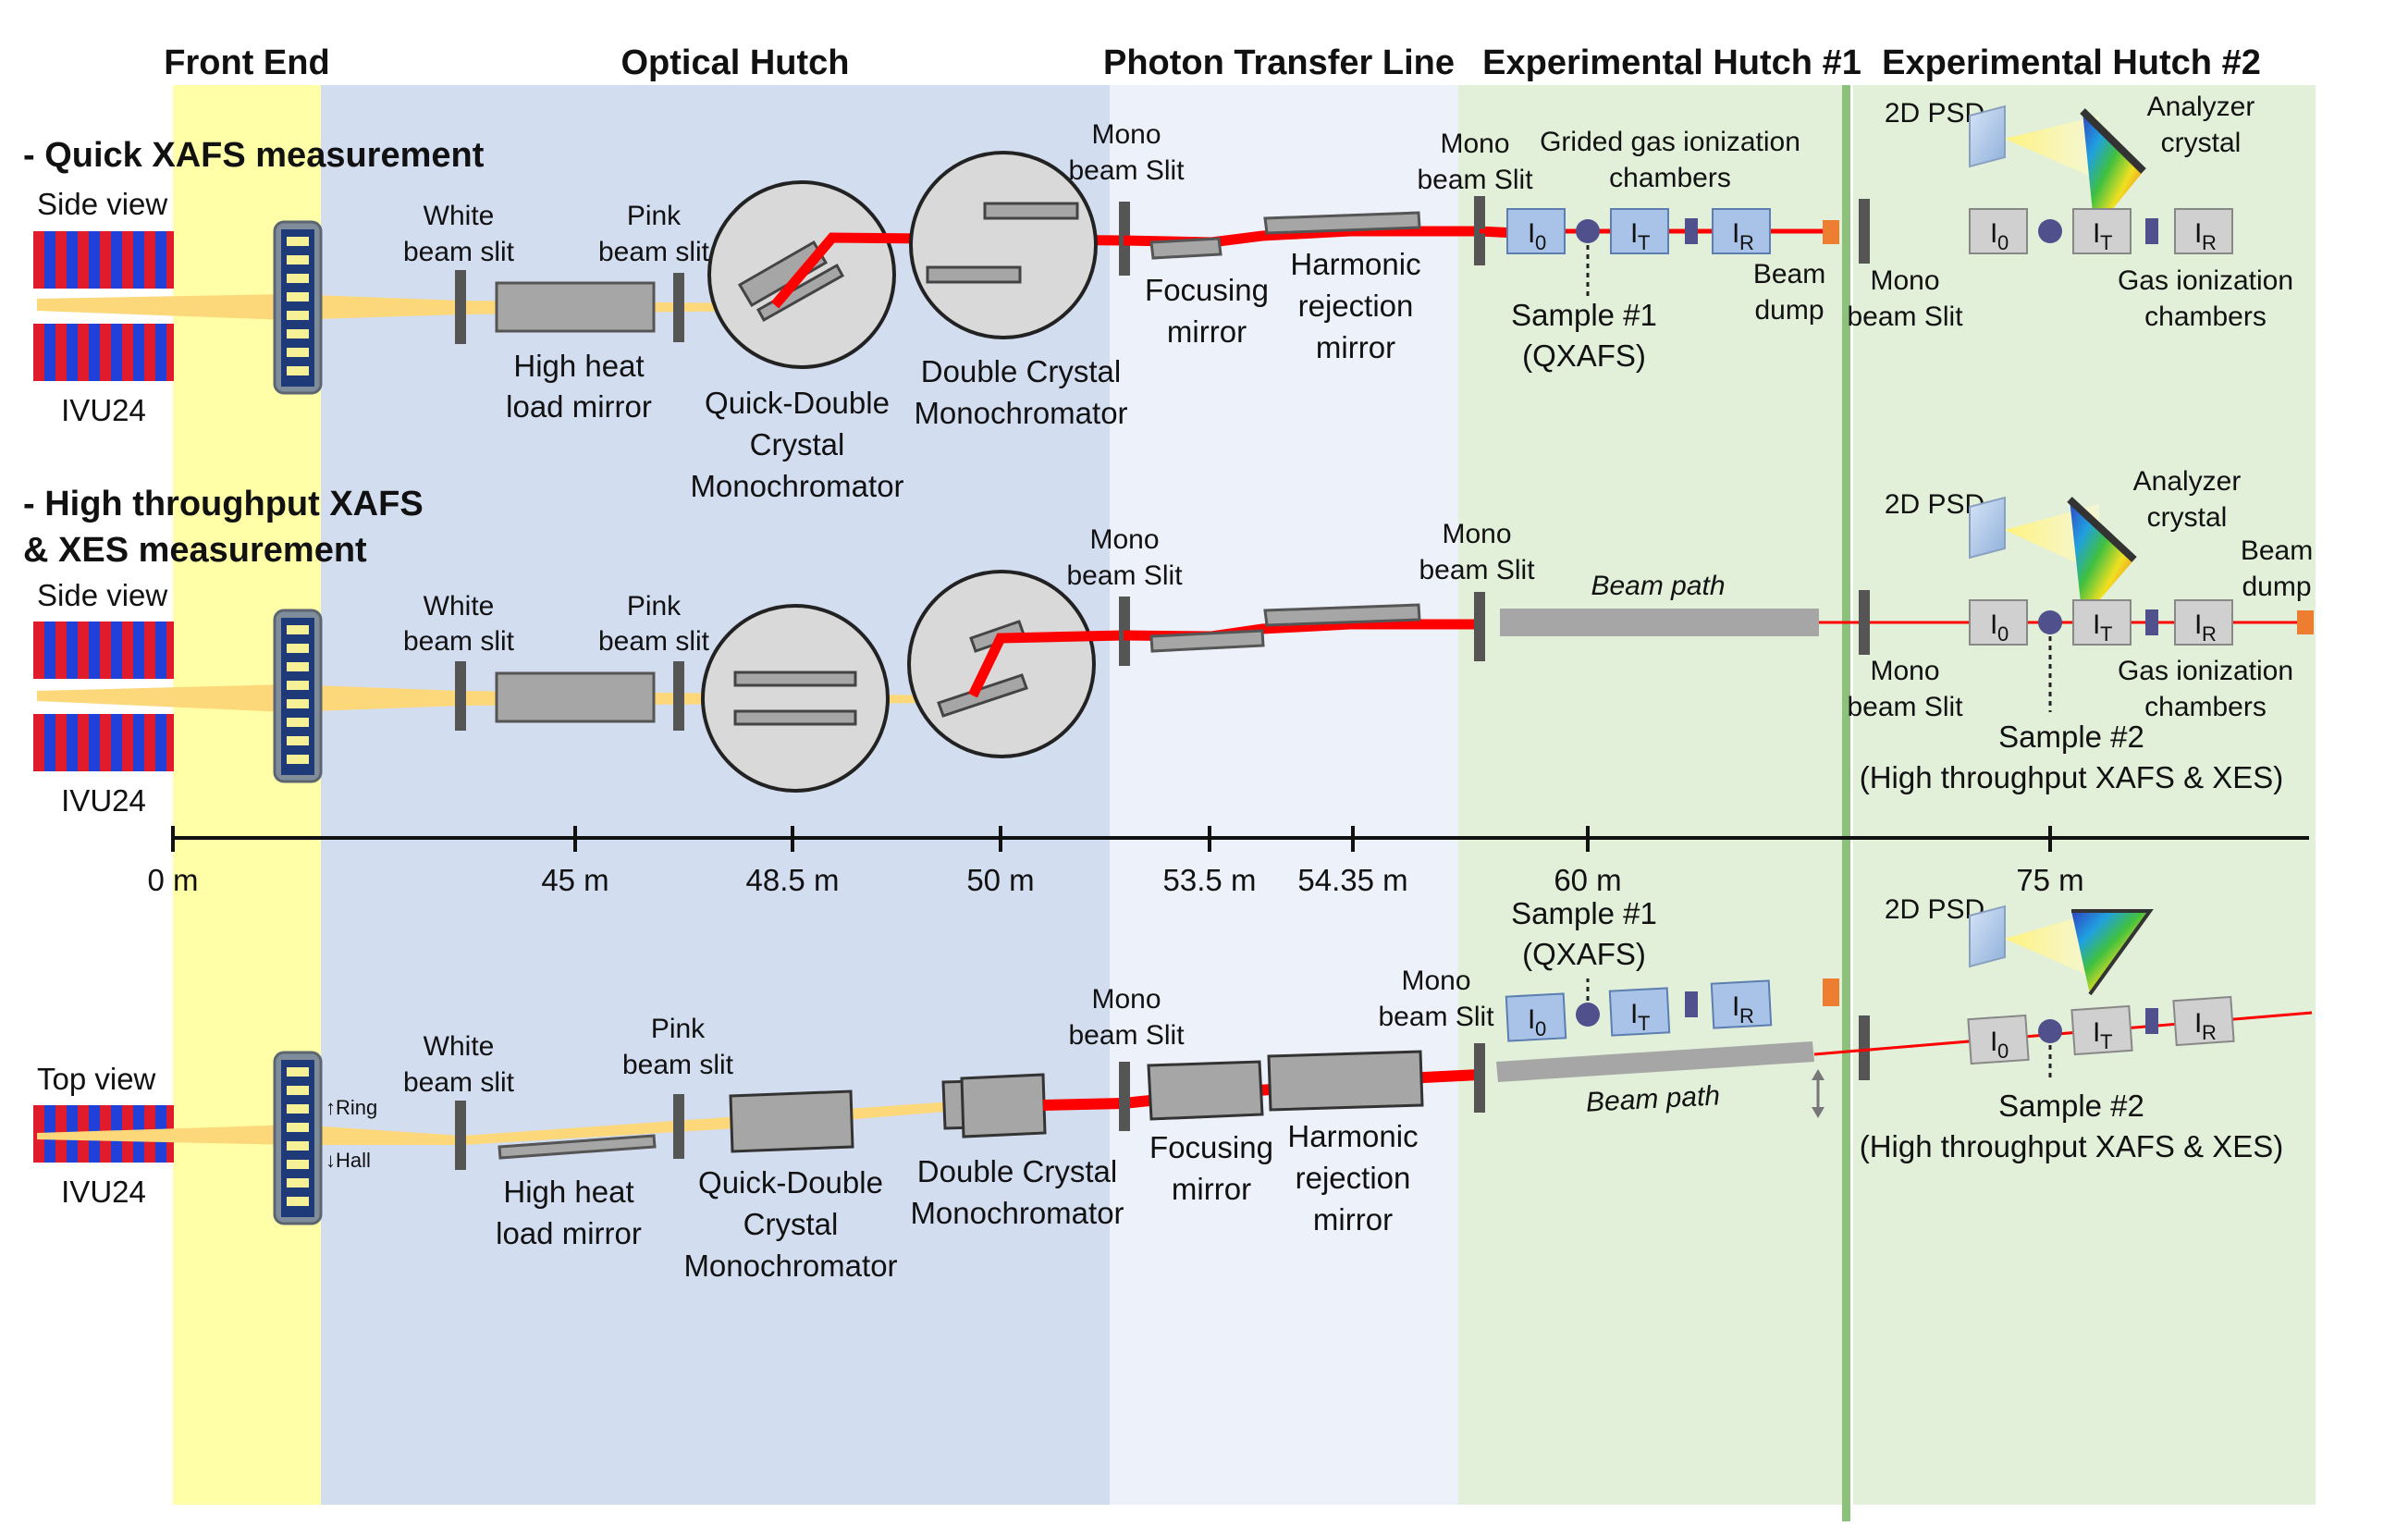 The image size is (2408, 1526). What do you see at coordinates (1905, 317) in the screenshot?
I see `mono-slit-eh2-label-2: beam Slit` at bounding box center [1905, 317].